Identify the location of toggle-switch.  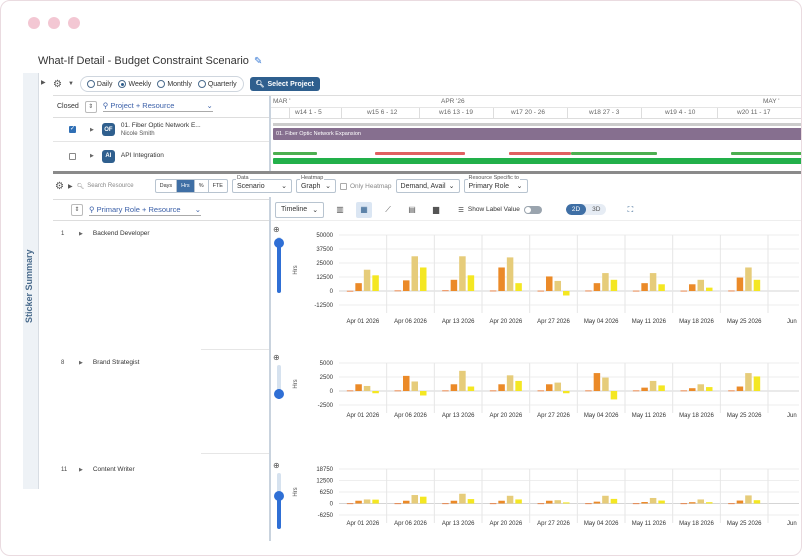
(532, 209).